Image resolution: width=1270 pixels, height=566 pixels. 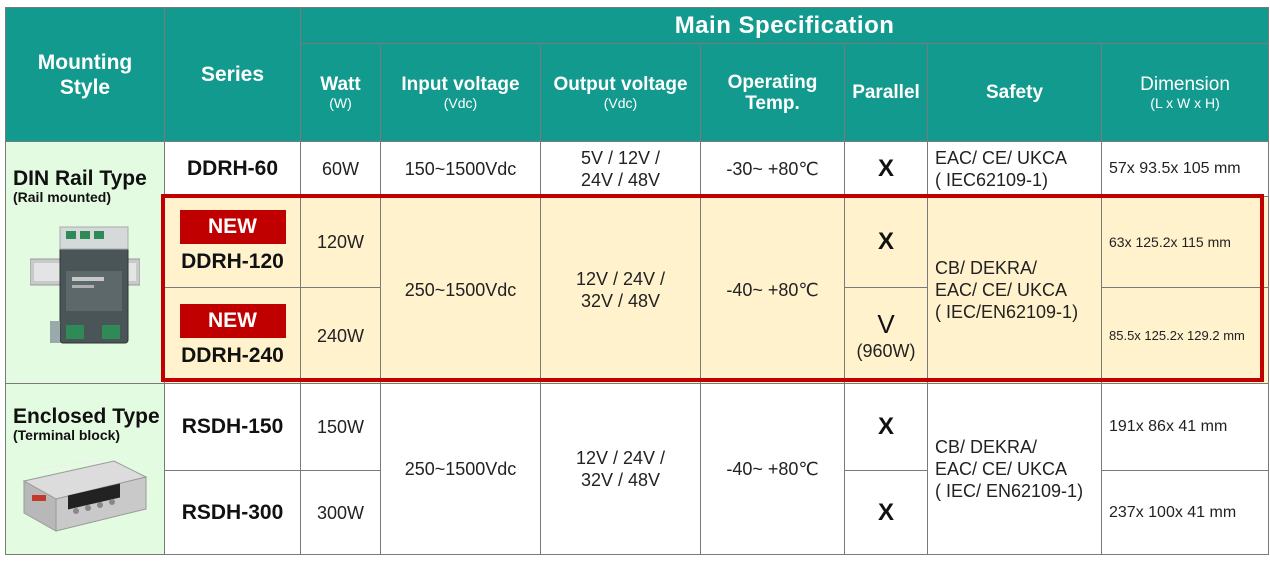 What do you see at coordinates (620, 279) in the screenshot?
I see `output-ddrh-line1: 12V / 24V /` at bounding box center [620, 279].